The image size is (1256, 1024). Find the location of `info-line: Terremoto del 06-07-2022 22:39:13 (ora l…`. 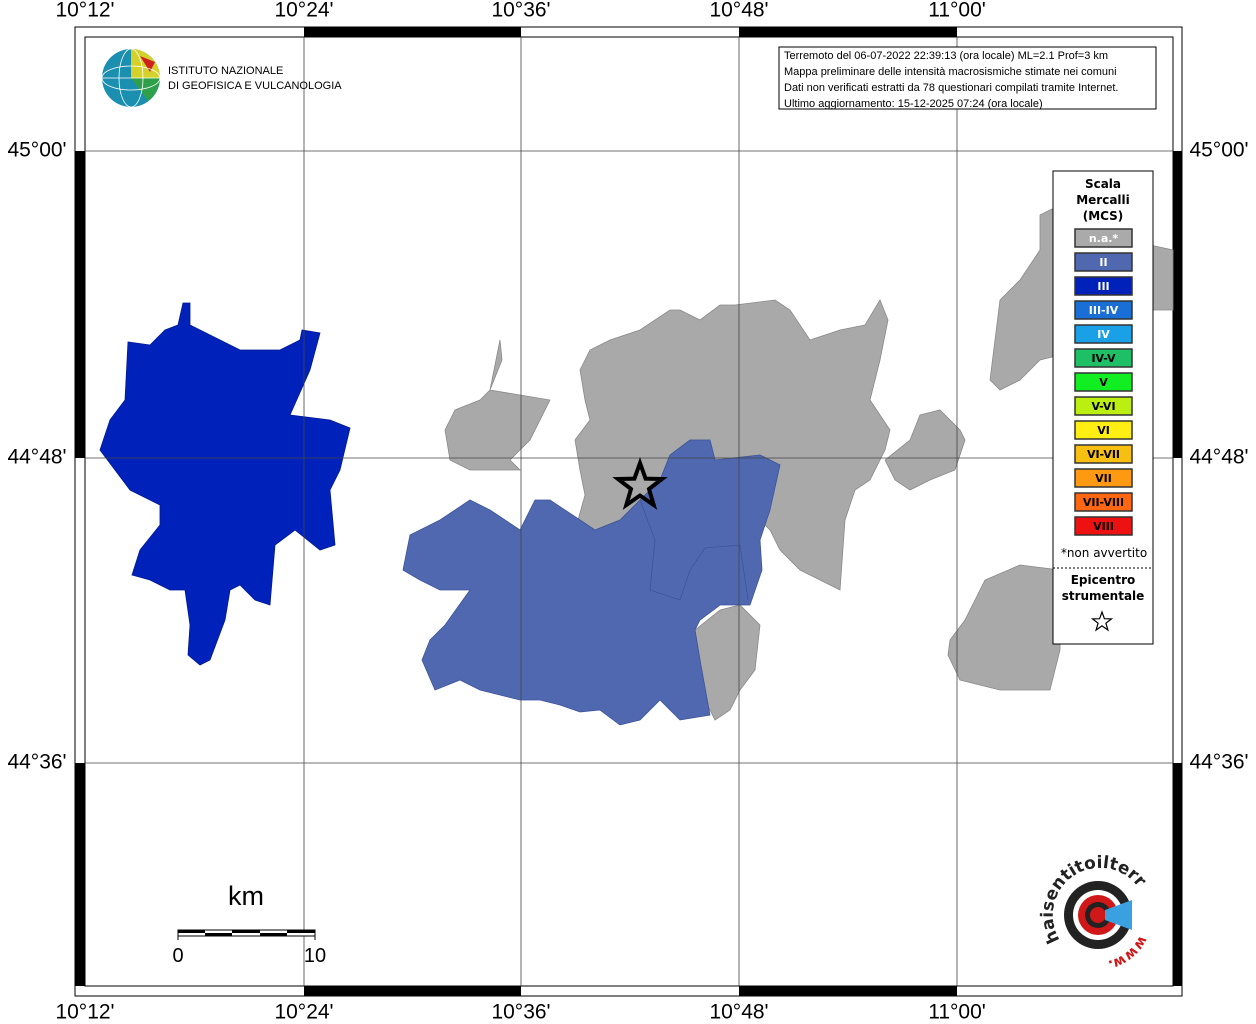

info-line: Terremoto del 06-07-2022 22:39:13 (ora l… is located at coordinates (946, 56).